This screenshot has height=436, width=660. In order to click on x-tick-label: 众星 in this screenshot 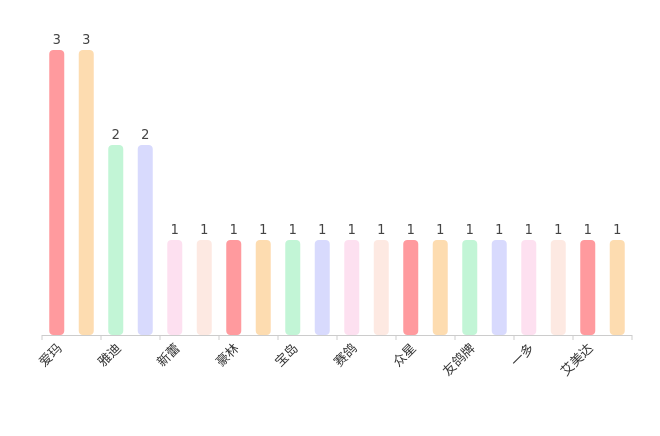, I will do `click(405, 355)`.